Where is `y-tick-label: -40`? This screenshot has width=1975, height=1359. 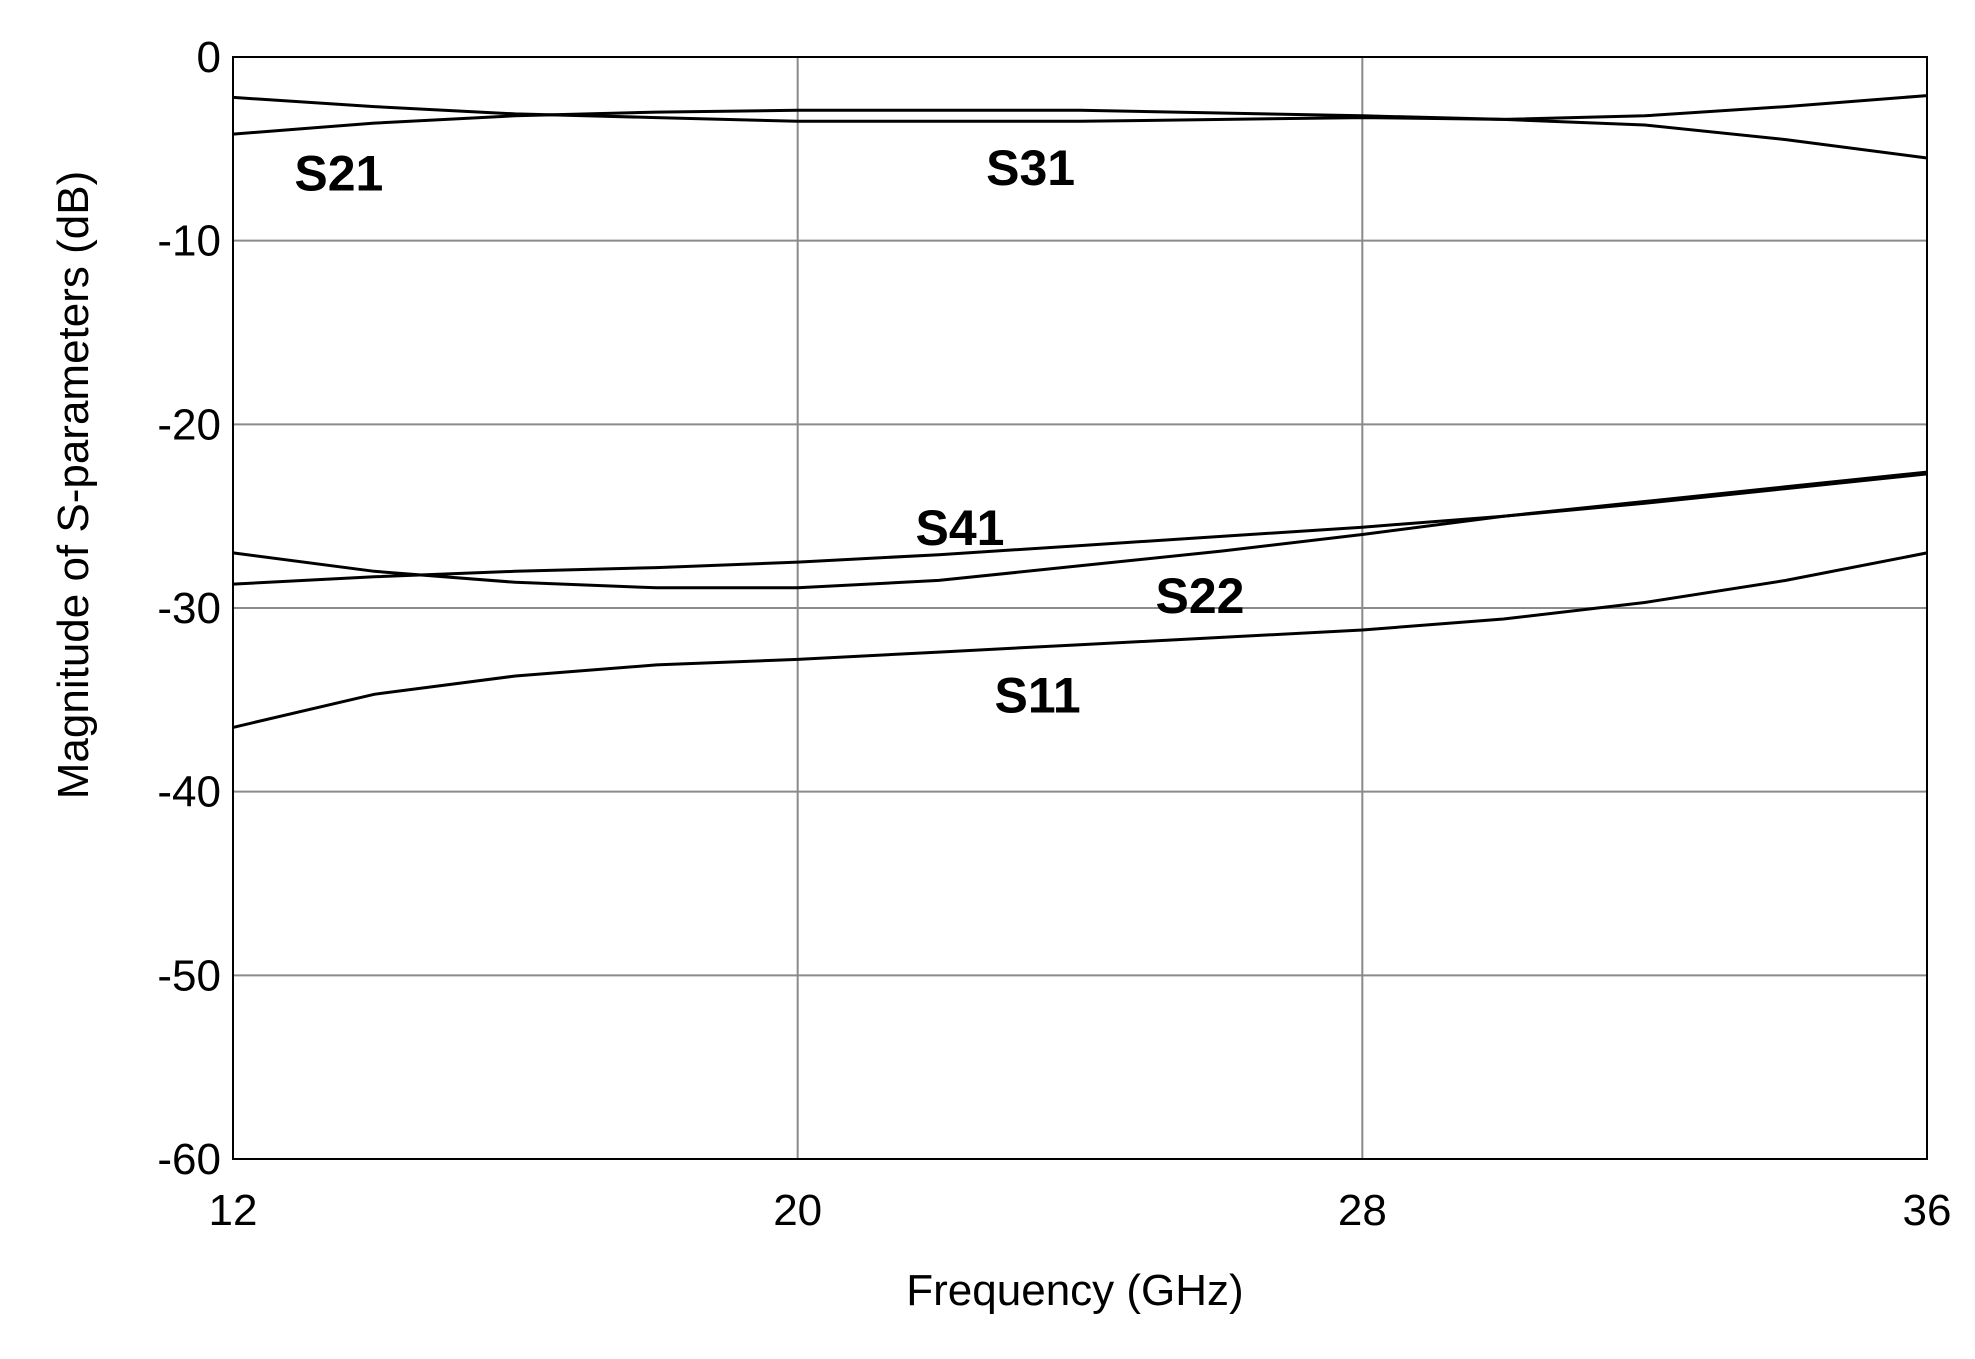 y-tick-label: -40 is located at coordinates (189, 792).